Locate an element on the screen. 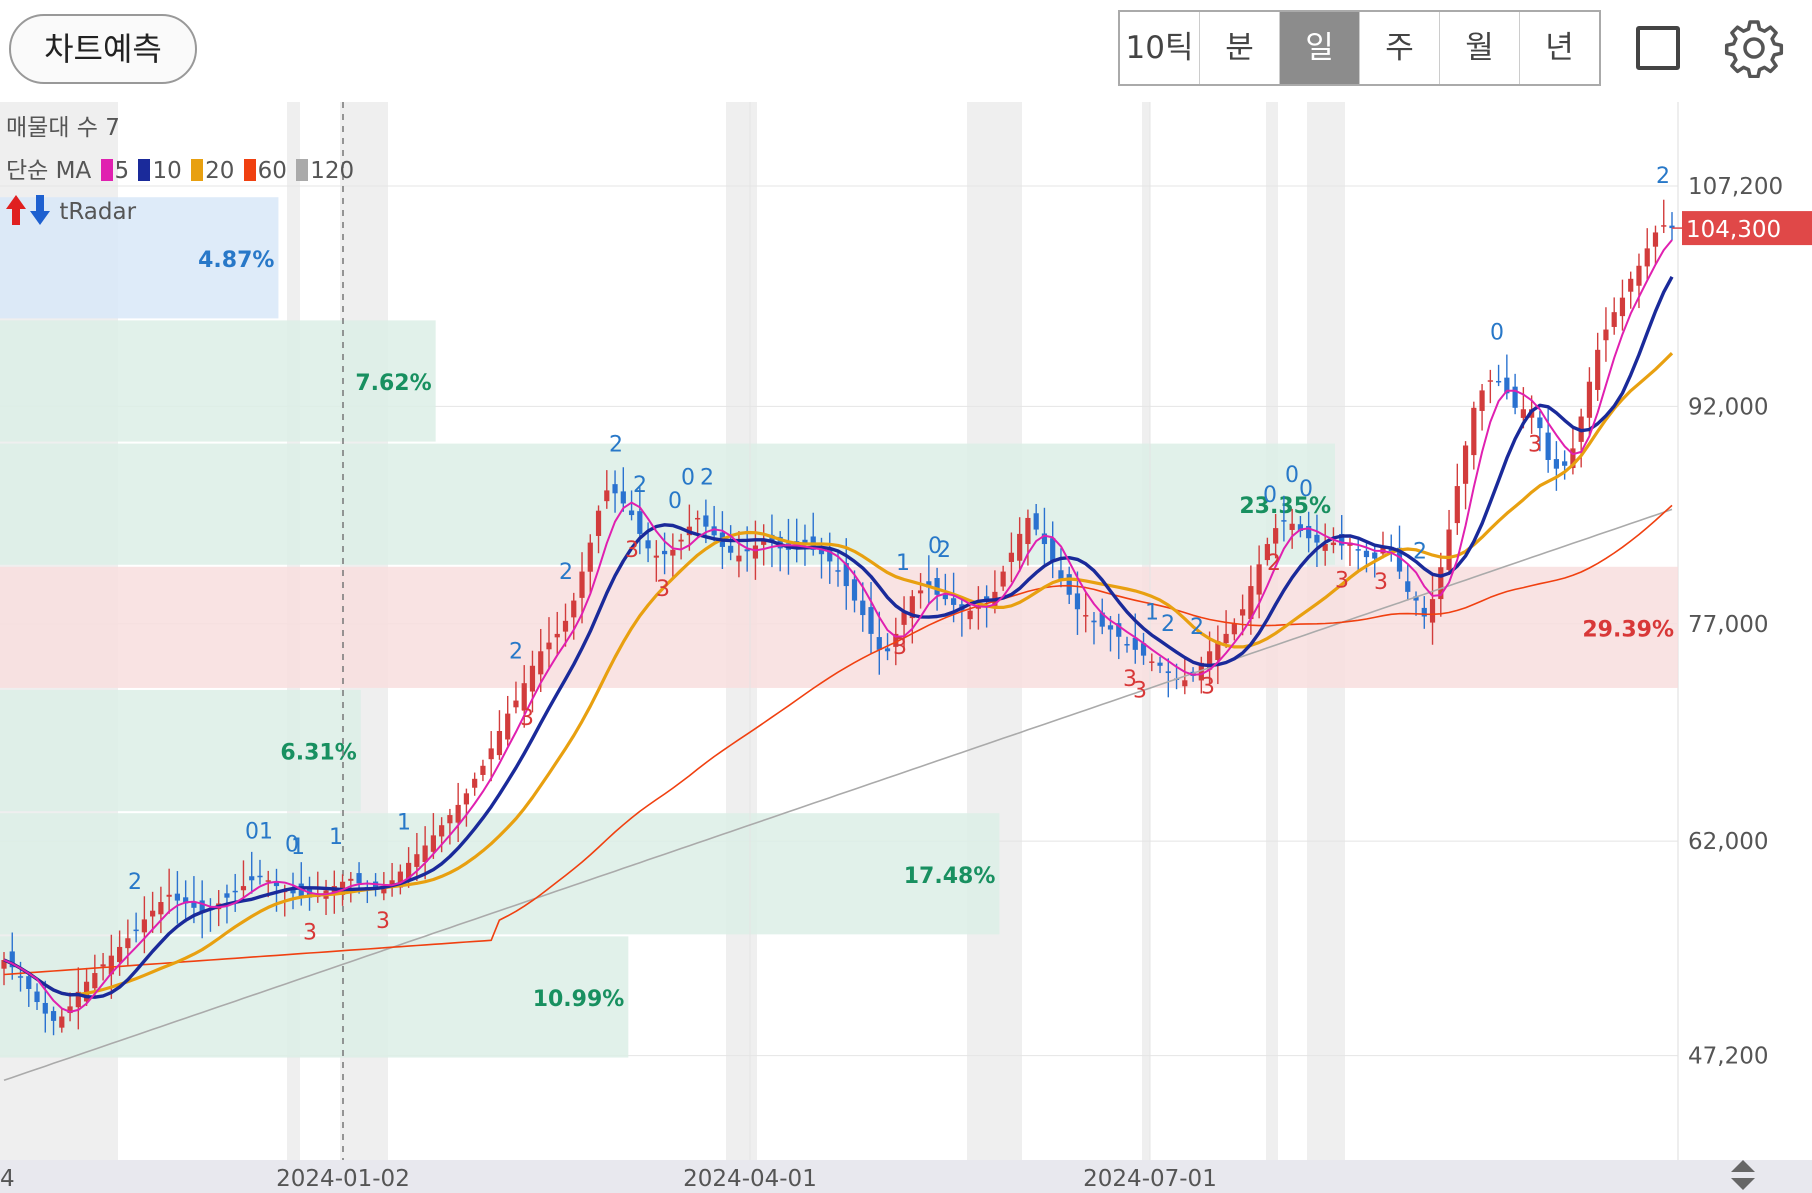  chart-predict-button: 차트예측 is located at coordinates (103, 49).